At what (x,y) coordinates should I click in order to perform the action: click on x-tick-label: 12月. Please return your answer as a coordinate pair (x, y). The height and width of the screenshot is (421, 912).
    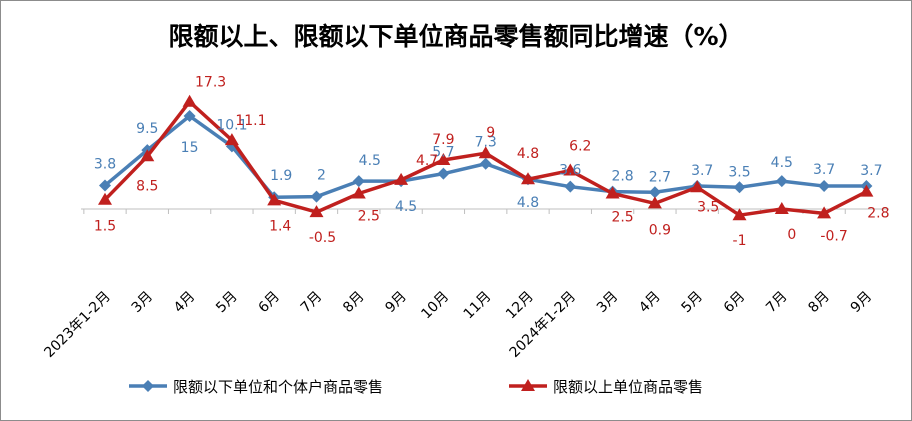
    Looking at the image, I should click on (520, 306).